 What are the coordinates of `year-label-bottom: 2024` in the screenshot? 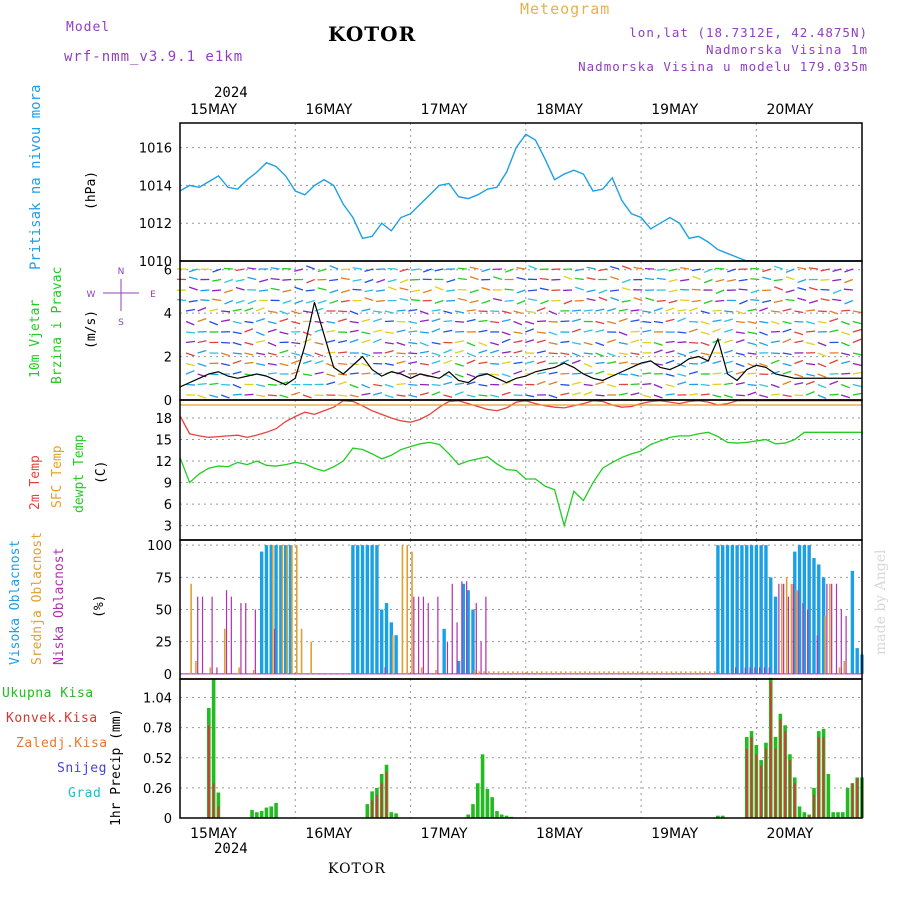 It's located at (231, 849).